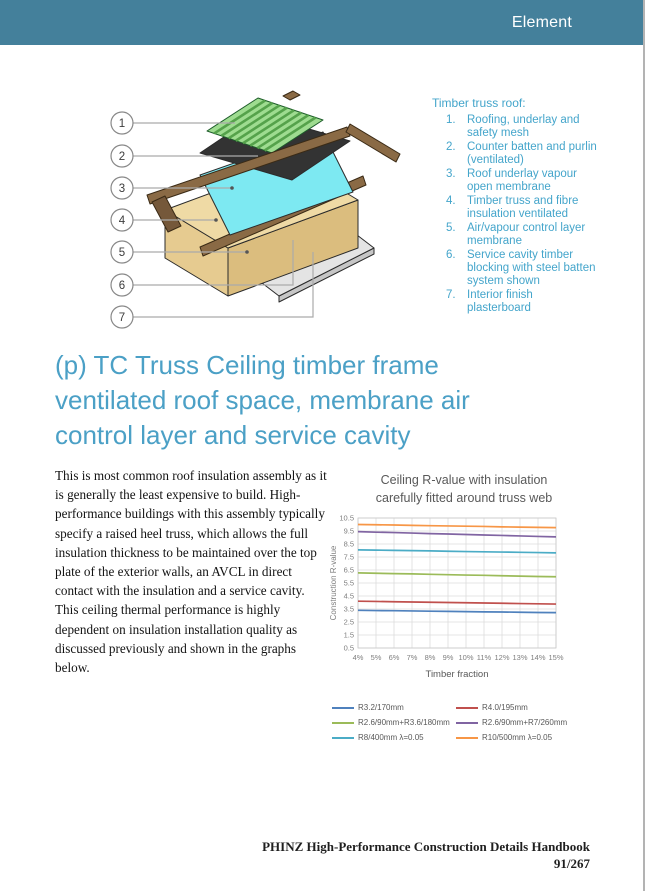 The width and height of the screenshot is (647, 891). I want to click on truss-list-item: 3. Roof underlay vapour open membrane, so click(518, 181).